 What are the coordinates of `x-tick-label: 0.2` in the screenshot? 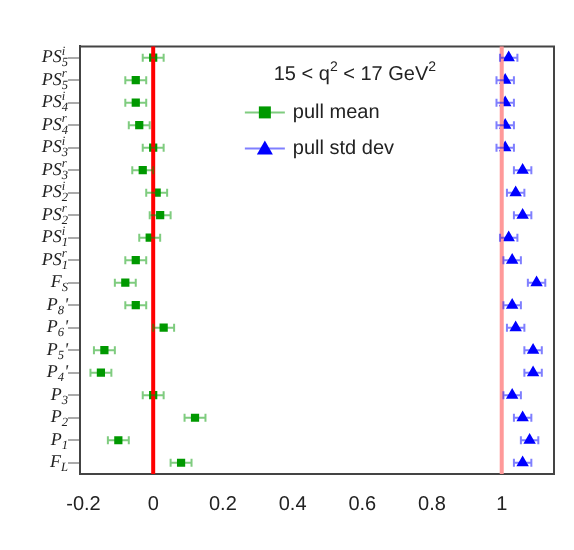 It's located at (223, 504).